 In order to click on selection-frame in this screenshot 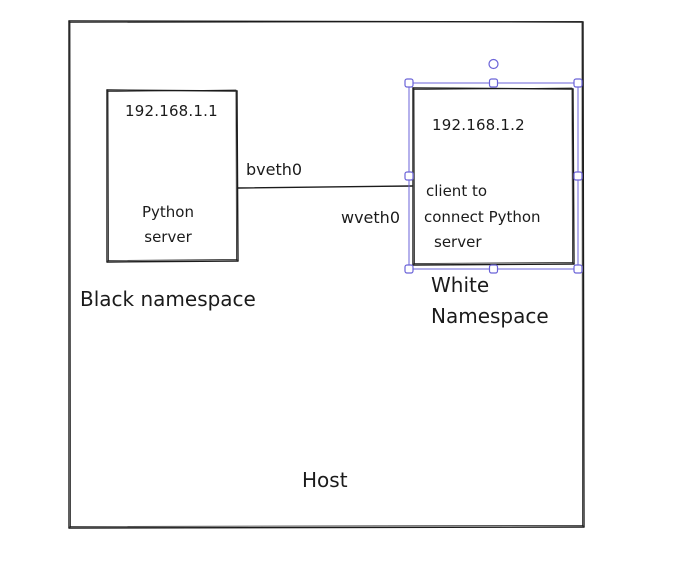, I will do `click(493, 166)`.